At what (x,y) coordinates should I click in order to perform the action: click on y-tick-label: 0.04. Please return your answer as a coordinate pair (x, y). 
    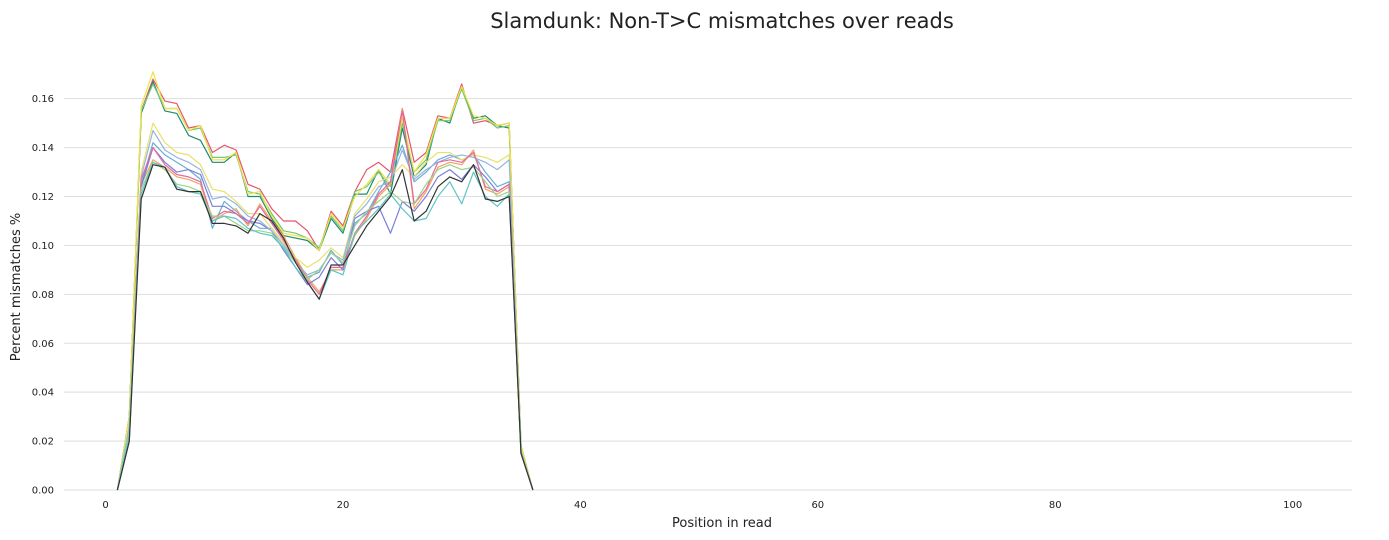
    Looking at the image, I should click on (43, 393).